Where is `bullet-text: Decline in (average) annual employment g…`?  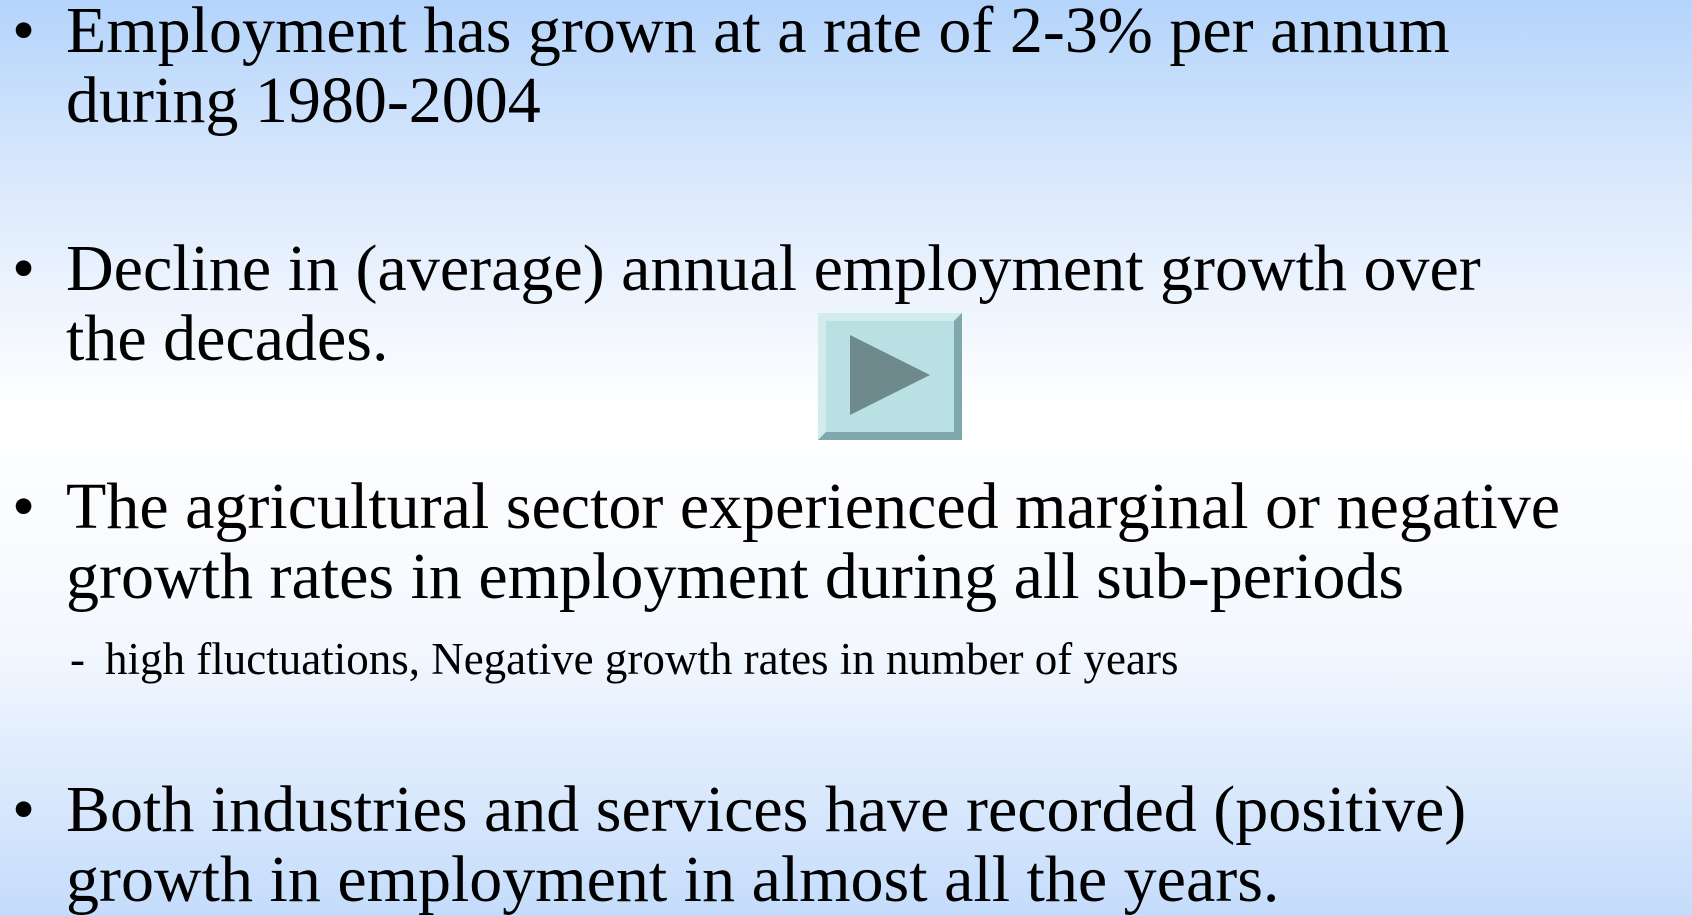 bullet-text: Decline in (average) annual employment g… is located at coordinates (773, 268).